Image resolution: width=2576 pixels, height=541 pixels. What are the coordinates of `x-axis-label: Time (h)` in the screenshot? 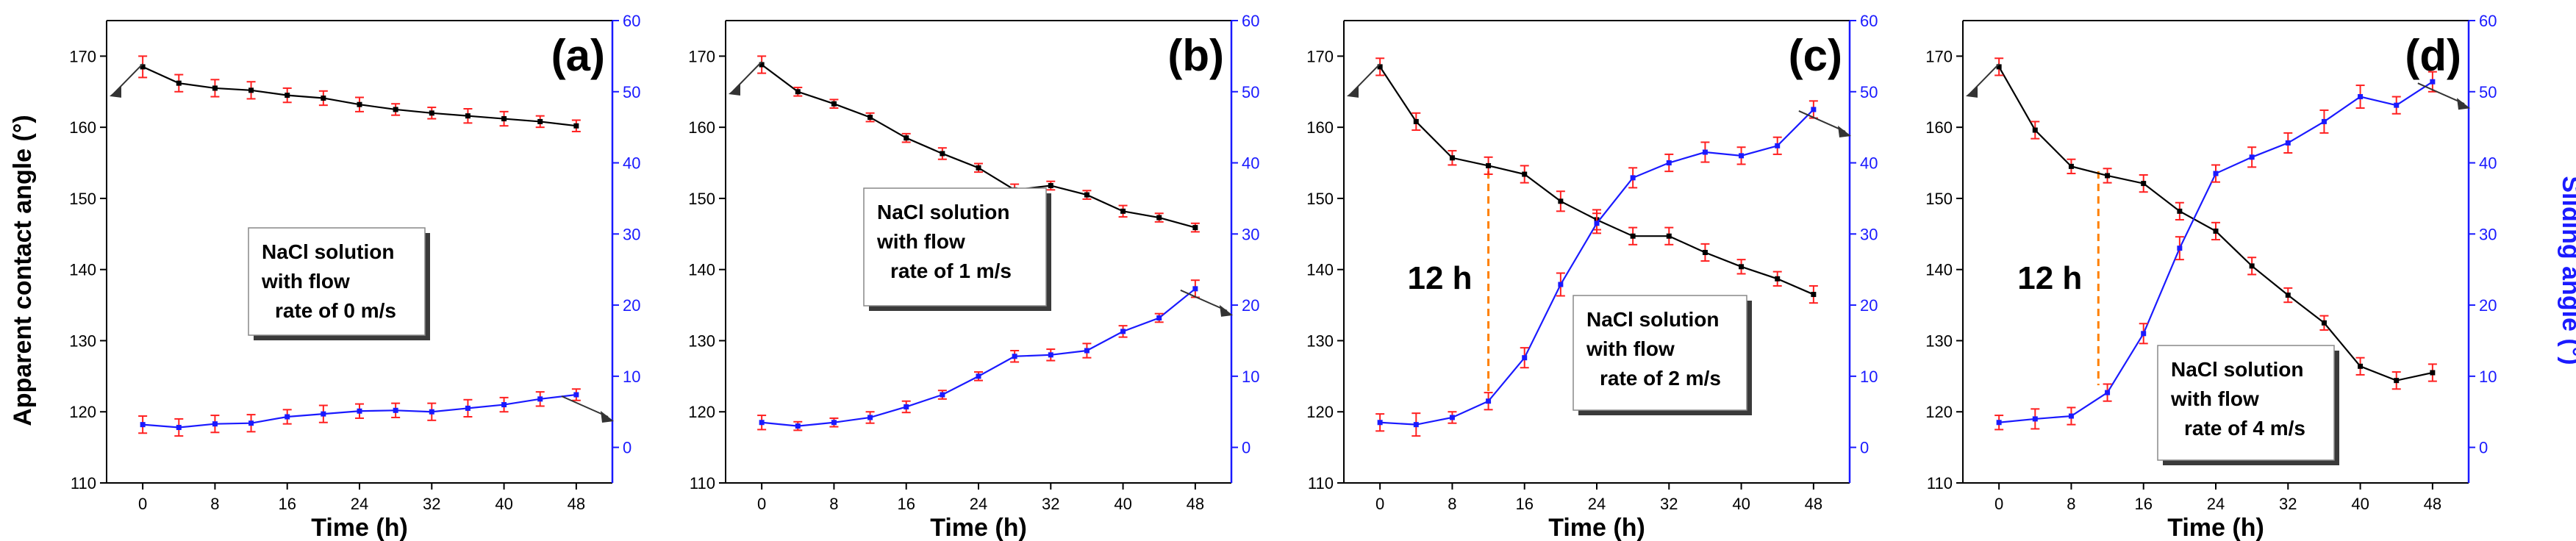 It's located at (1596, 527).